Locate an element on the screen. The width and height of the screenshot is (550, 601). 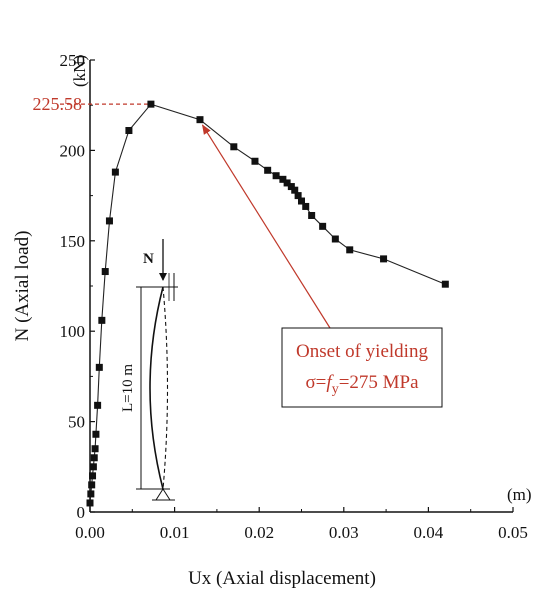
inset-length-label: L=10 m is located at coordinates (128, 388).